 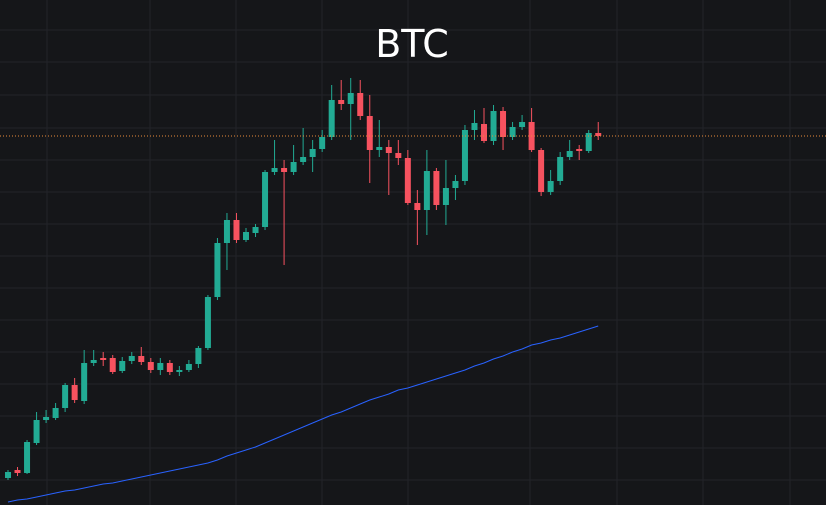 I want to click on chart-title: BTC, so click(x=412, y=44).